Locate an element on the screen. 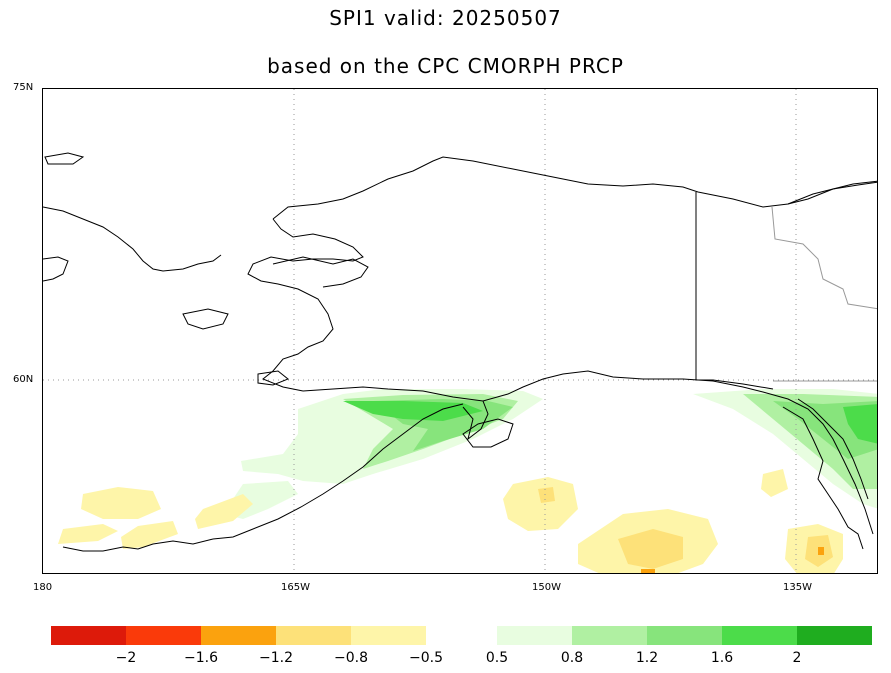 The image size is (891, 673). lat-label-75n: 75N is located at coordinates (23, 87).